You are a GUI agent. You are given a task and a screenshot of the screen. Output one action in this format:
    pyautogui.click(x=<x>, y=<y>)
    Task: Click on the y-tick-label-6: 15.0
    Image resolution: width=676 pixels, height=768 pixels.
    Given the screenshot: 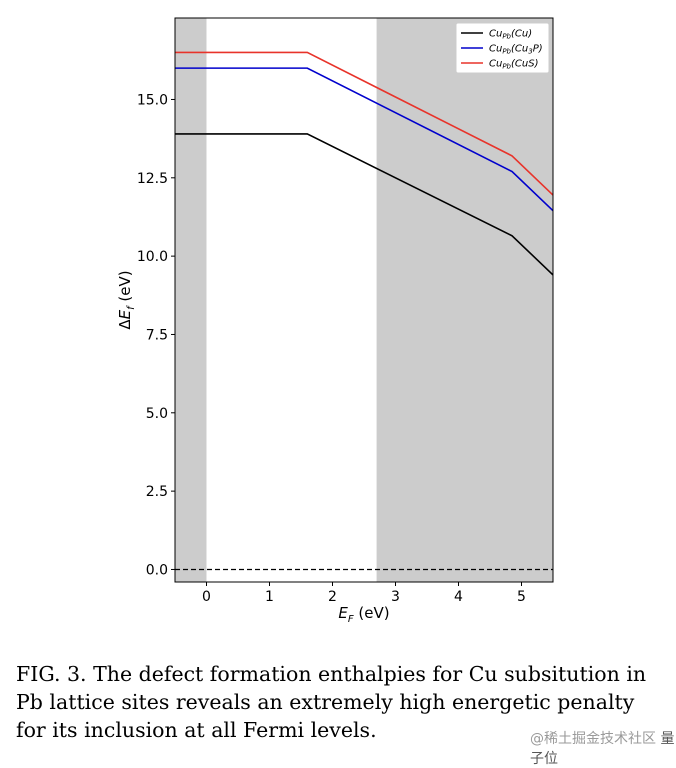 What is the action you would take?
    pyautogui.click(x=152, y=100)
    